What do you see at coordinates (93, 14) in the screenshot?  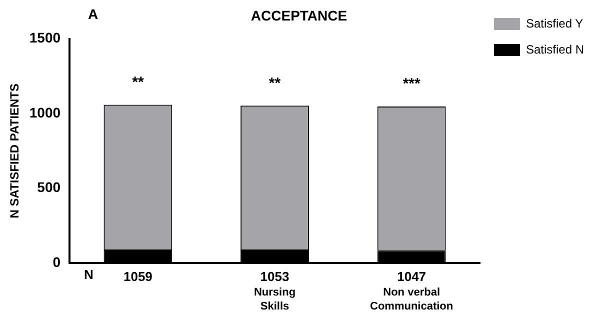 I see `text: A` at bounding box center [93, 14].